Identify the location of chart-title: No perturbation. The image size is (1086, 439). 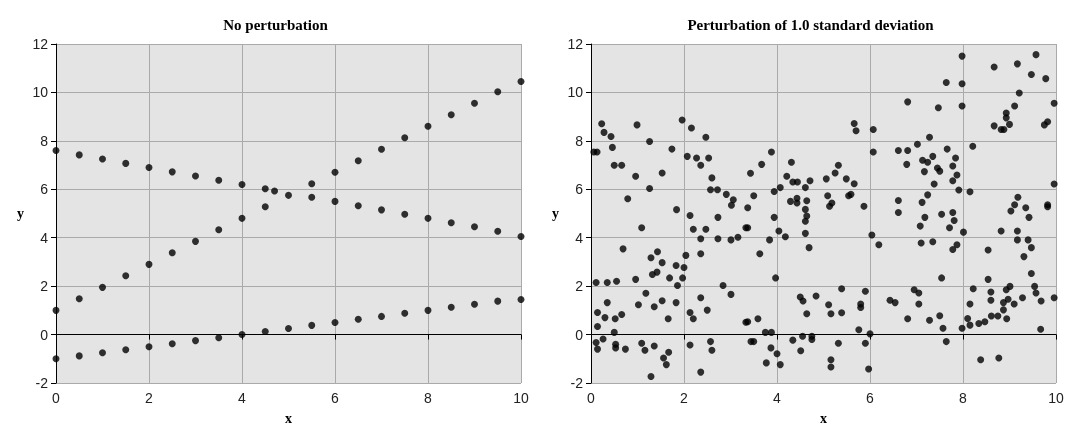
(276, 24).